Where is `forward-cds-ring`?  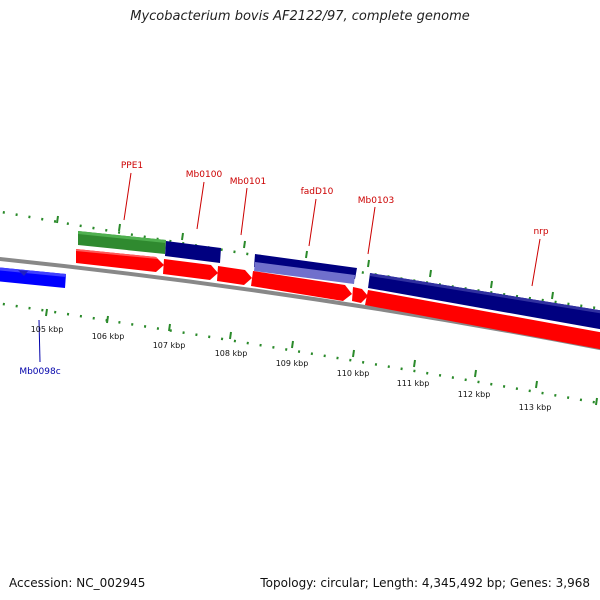
forward-cds-ring is located at coordinates (338, 299).